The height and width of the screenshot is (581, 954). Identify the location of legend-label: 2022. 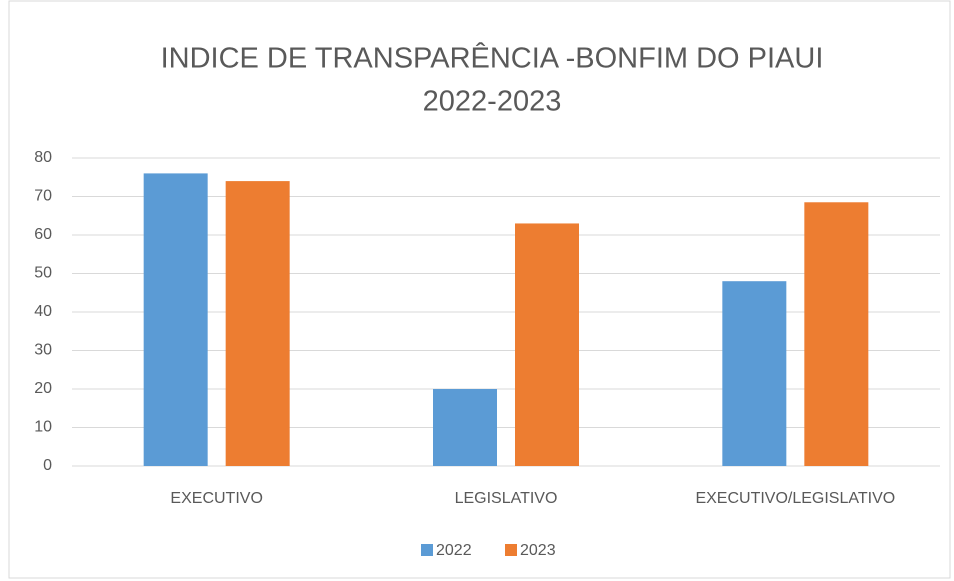
(454, 550).